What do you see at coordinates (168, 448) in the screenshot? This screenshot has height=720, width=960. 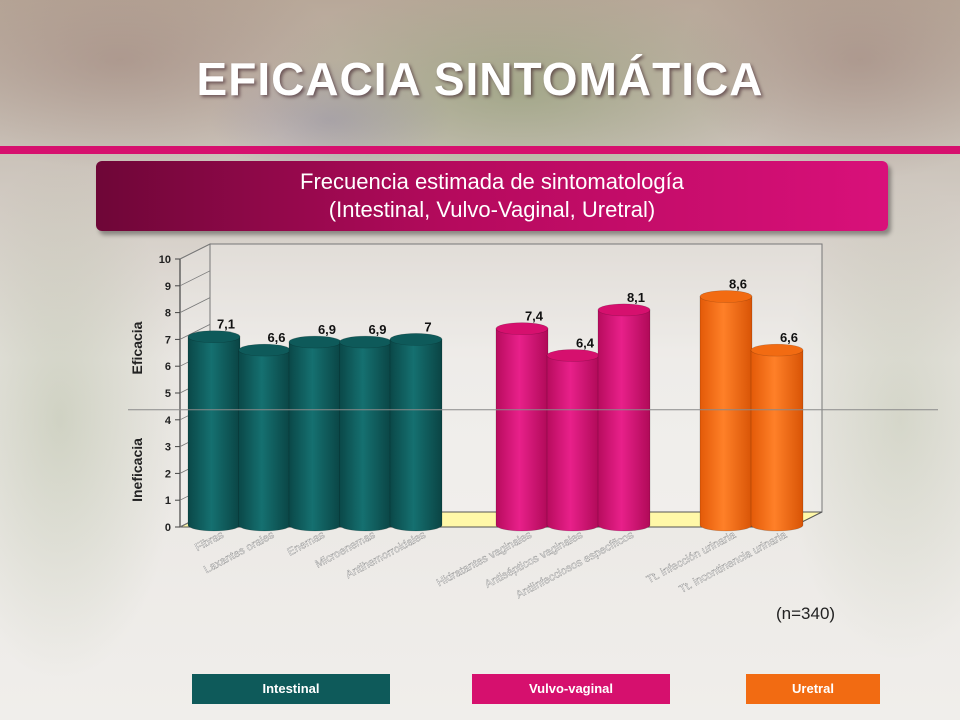 I see `y-tick-label: 3` at bounding box center [168, 448].